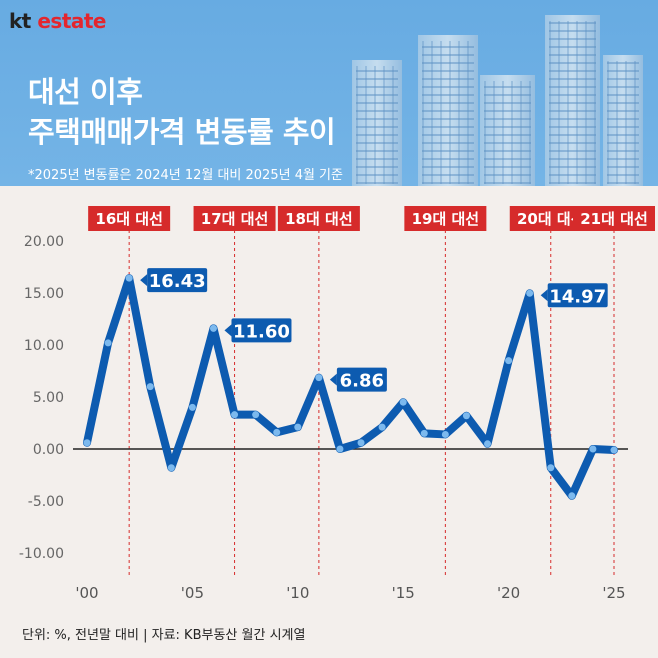 The image size is (658, 658). What do you see at coordinates (44, 346) in the screenshot?
I see `y-tick-label: 10.00` at bounding box center [44, 346].